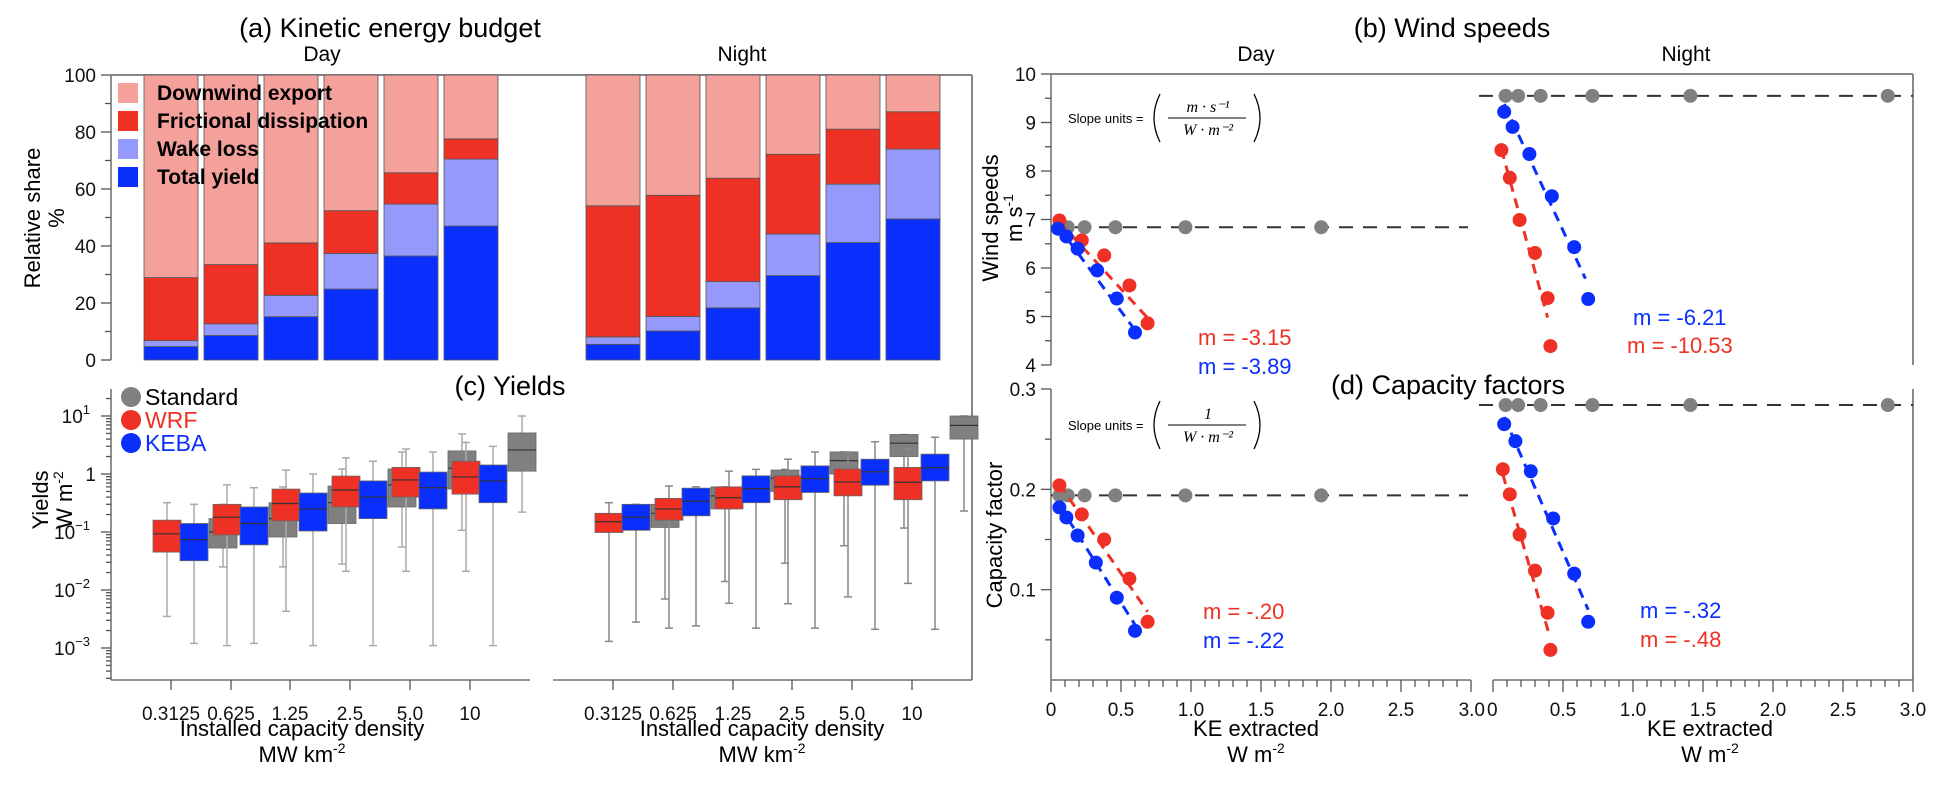 The image size is (1944, 785). What do you see at coordinates (56, 218) in the screenshot?
I see `panel-a-yunit-text: %` at bounding box center [56, 218].